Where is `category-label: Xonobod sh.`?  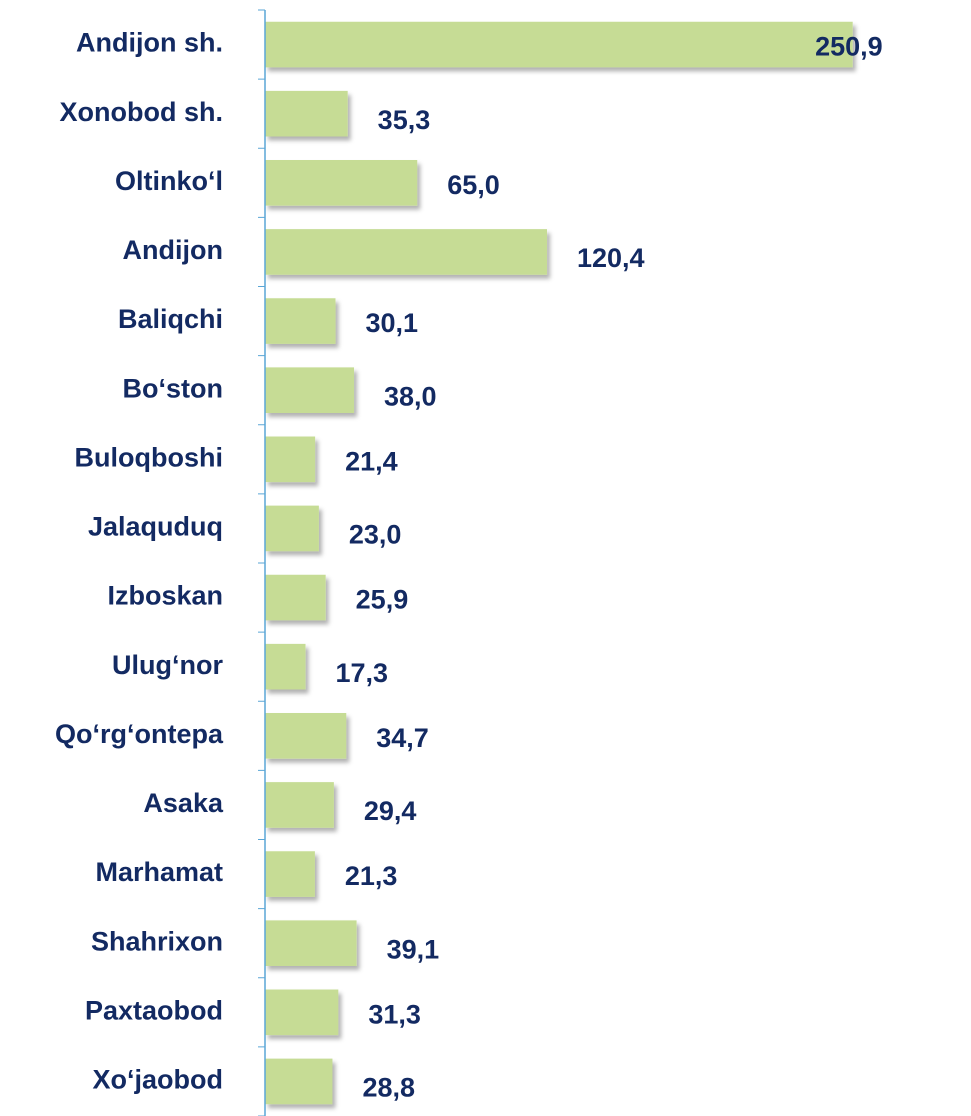 category-label: Xonobod sh. is located at coordinates (141, 112).